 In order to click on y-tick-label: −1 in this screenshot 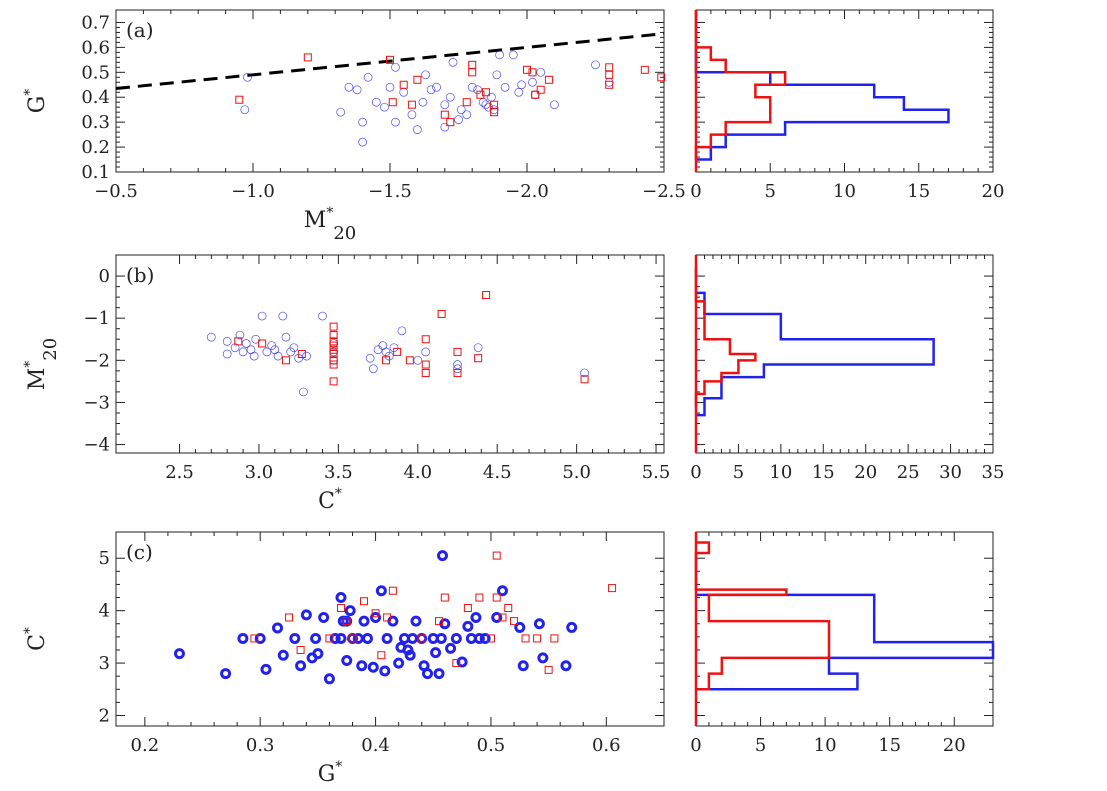, I will do `click(96, 318)`.